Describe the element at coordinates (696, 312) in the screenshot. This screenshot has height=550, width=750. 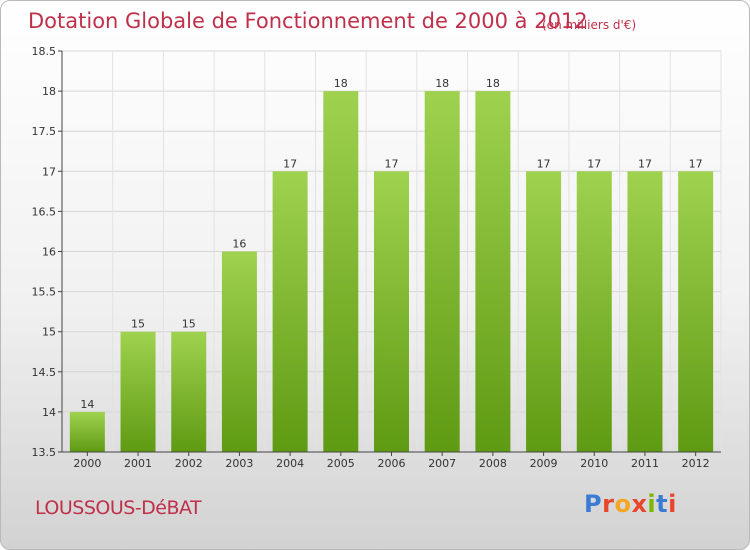
I see `bar-2012` at that location.